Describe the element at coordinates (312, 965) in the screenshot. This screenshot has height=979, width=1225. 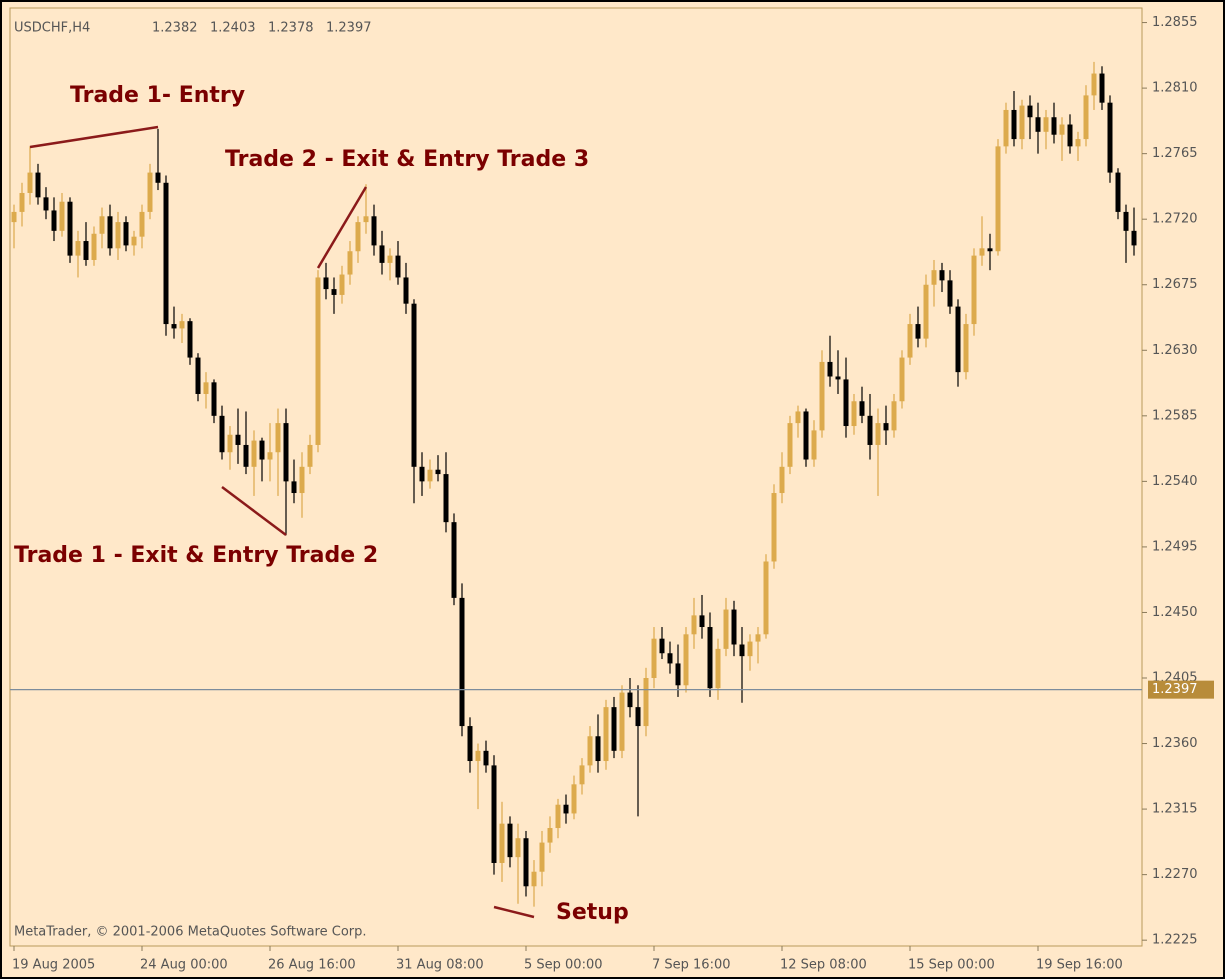
I see `x-tick-label: 26 Aug 16:00` at that location.